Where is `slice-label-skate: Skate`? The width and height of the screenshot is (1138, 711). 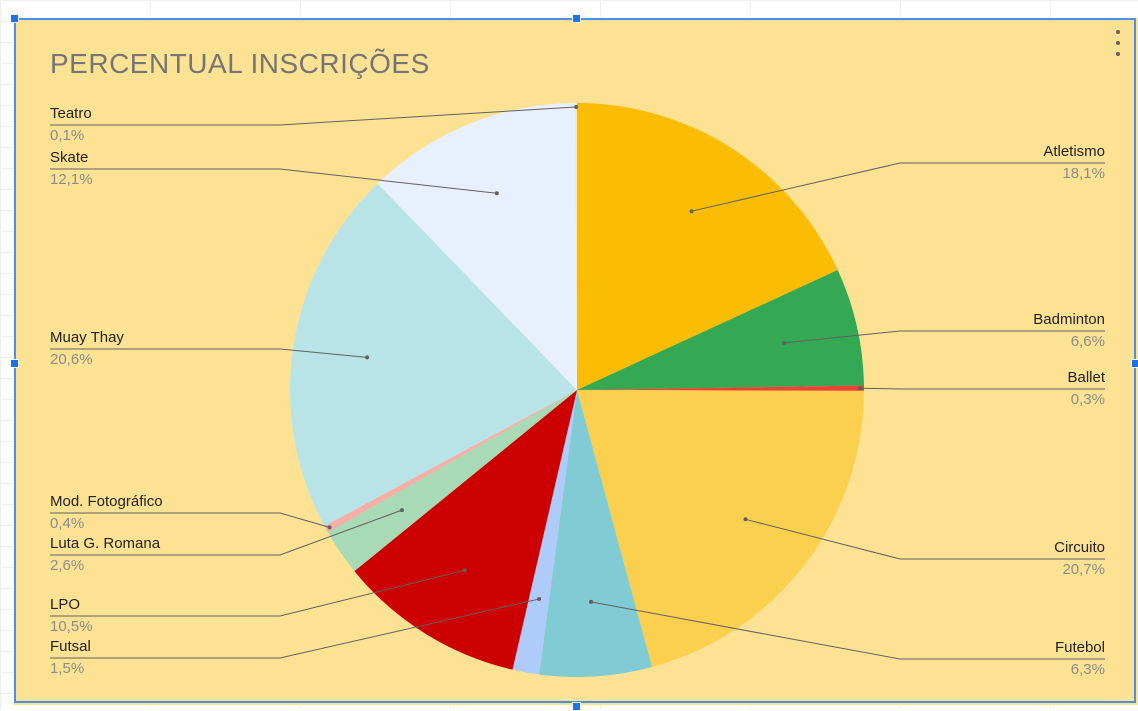
slice-label-skate: Skate is located at coordinates (69, 157).